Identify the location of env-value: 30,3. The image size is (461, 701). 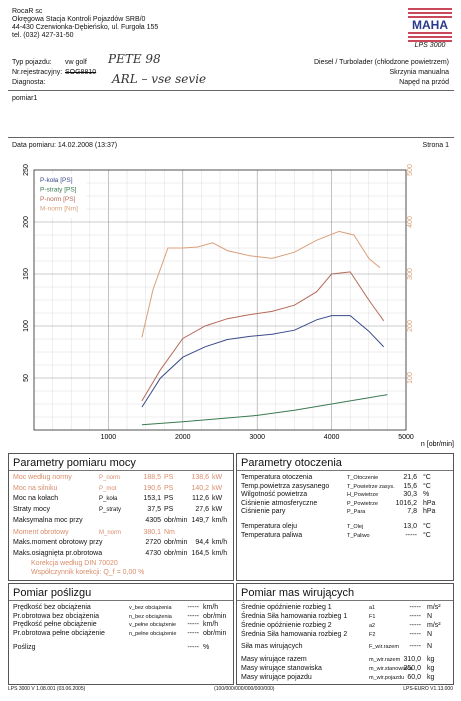
(410, 495).